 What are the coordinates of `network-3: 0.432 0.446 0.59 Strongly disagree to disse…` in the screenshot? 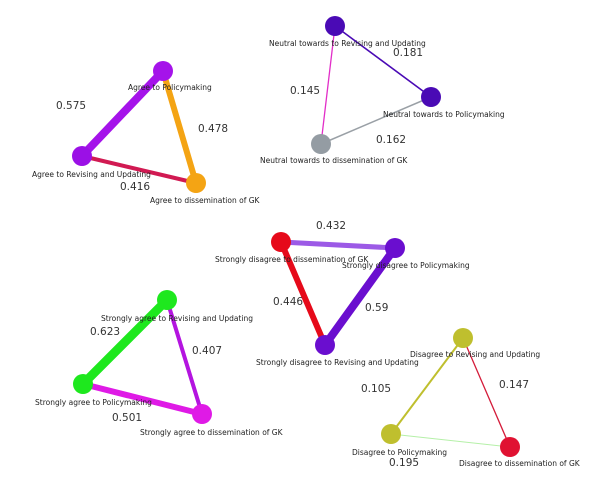 It's located at (342, 293).